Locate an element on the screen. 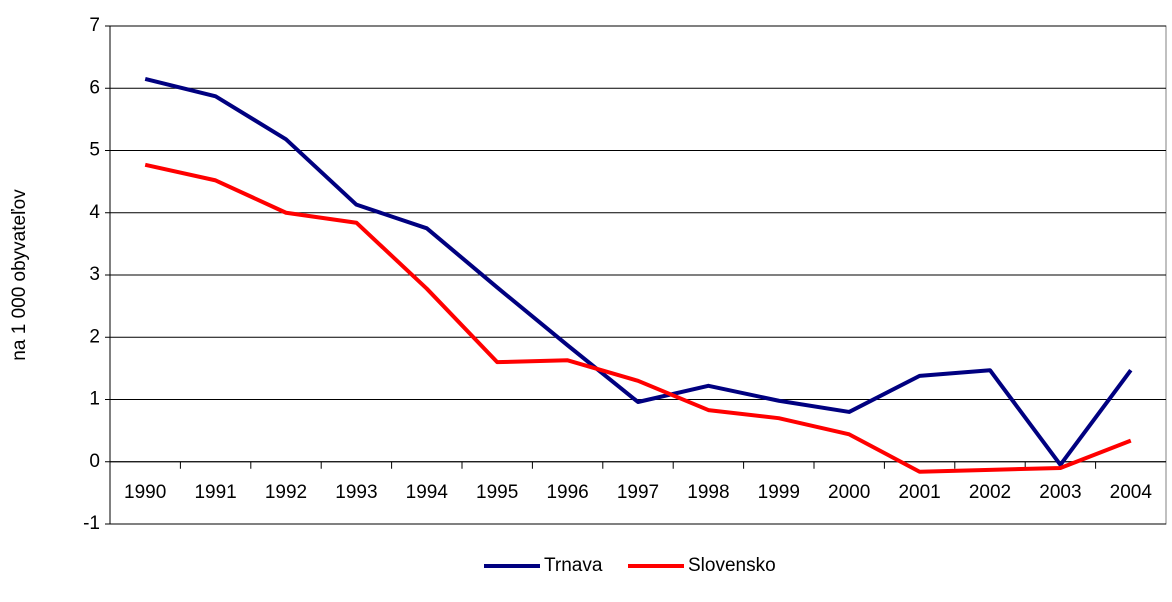 Image resolution: width=1172 pixels, height=602 pixels. y-tick-label: 4 is located at coordinates (94, 212).